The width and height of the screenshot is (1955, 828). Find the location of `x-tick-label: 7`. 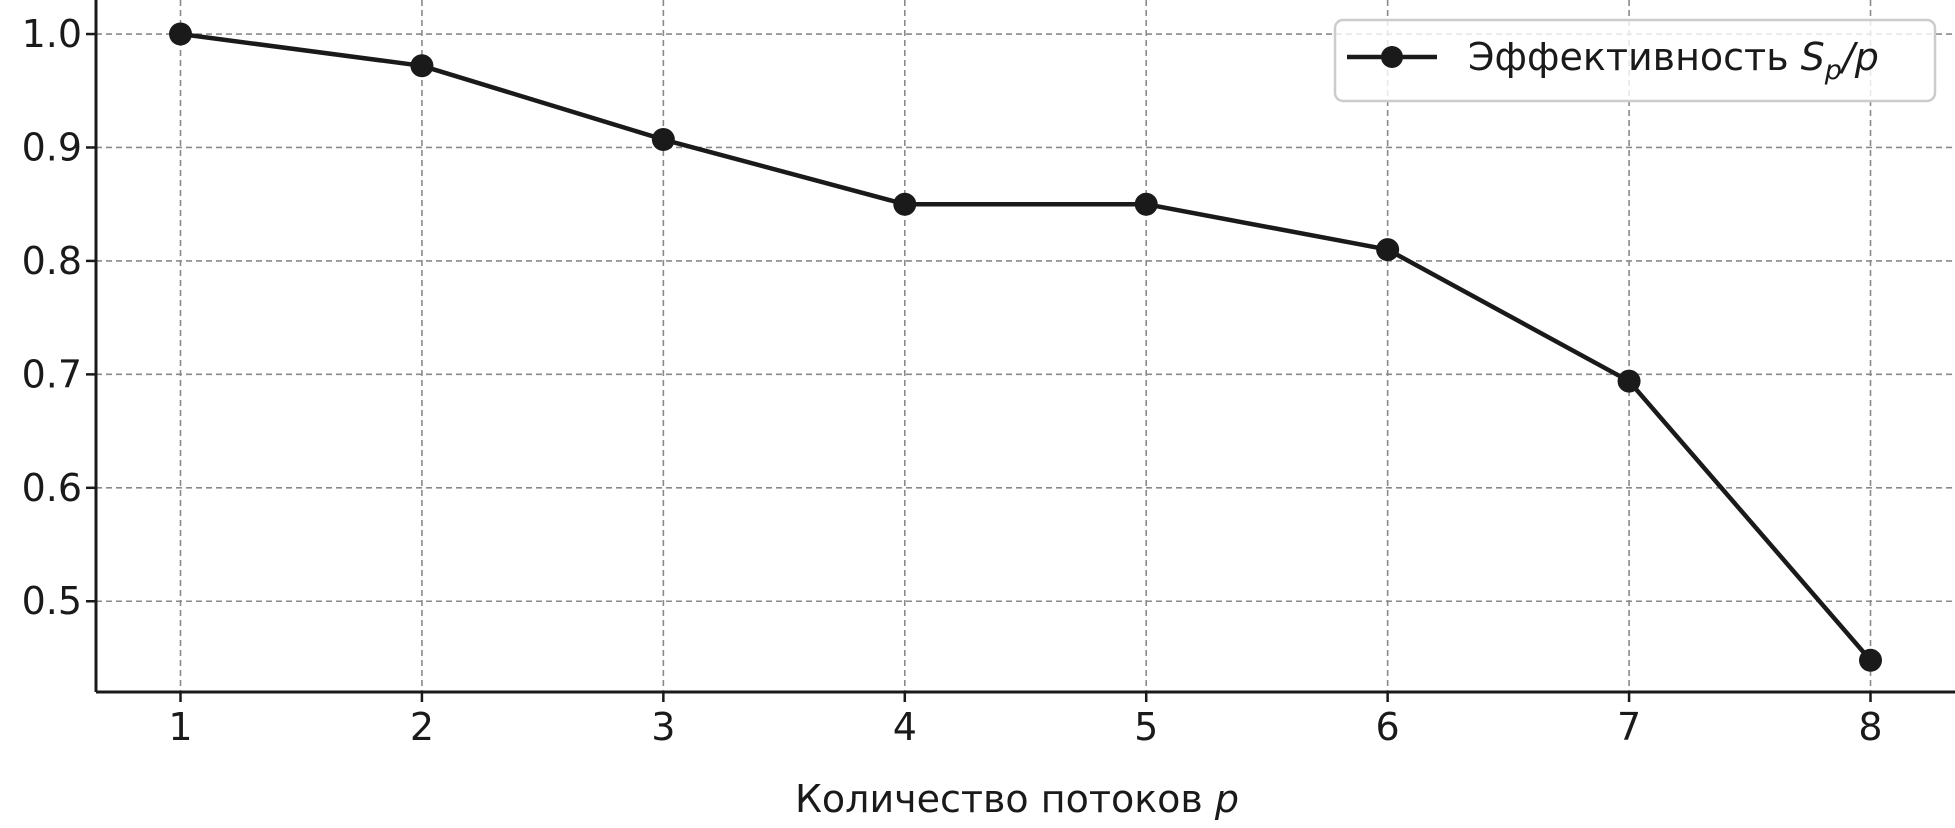

x-tick-label: 7 is located at coordinates (1629, 727).